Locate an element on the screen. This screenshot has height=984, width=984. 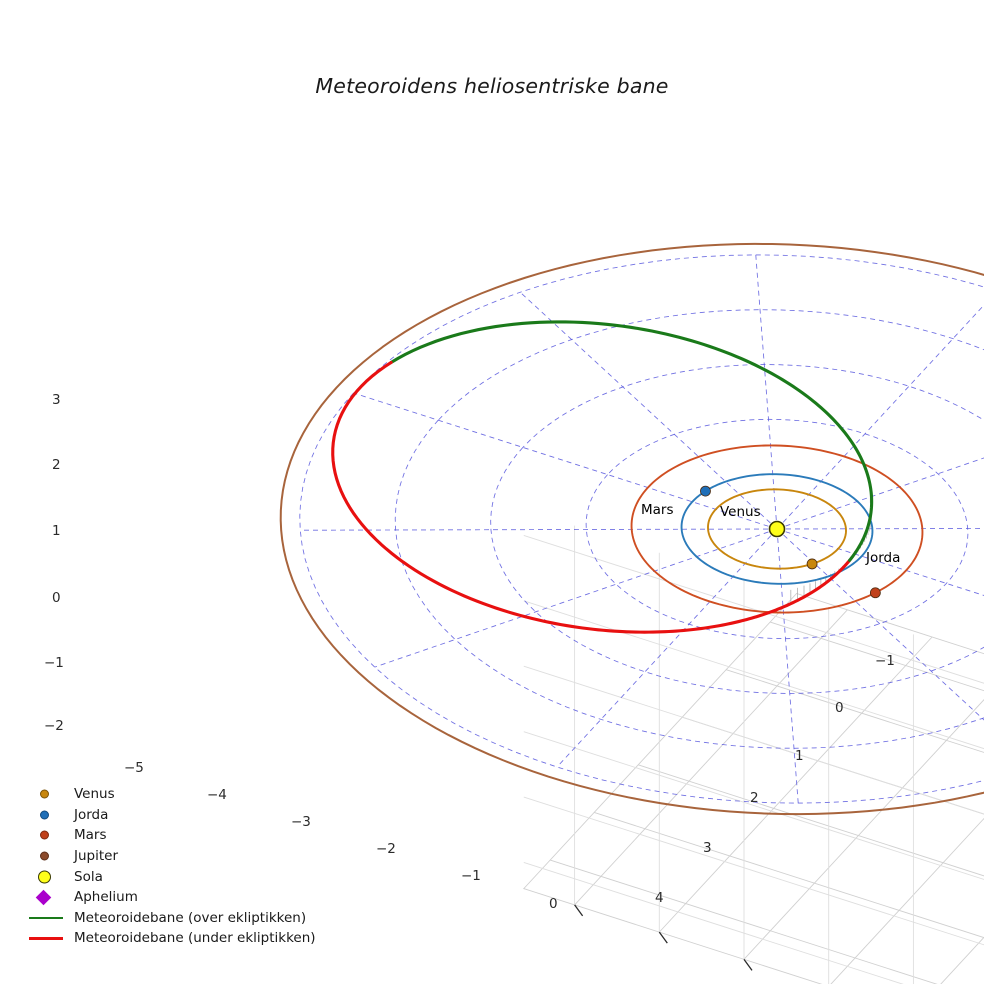
legend-label: Mars is located at coordinates (90, 835).